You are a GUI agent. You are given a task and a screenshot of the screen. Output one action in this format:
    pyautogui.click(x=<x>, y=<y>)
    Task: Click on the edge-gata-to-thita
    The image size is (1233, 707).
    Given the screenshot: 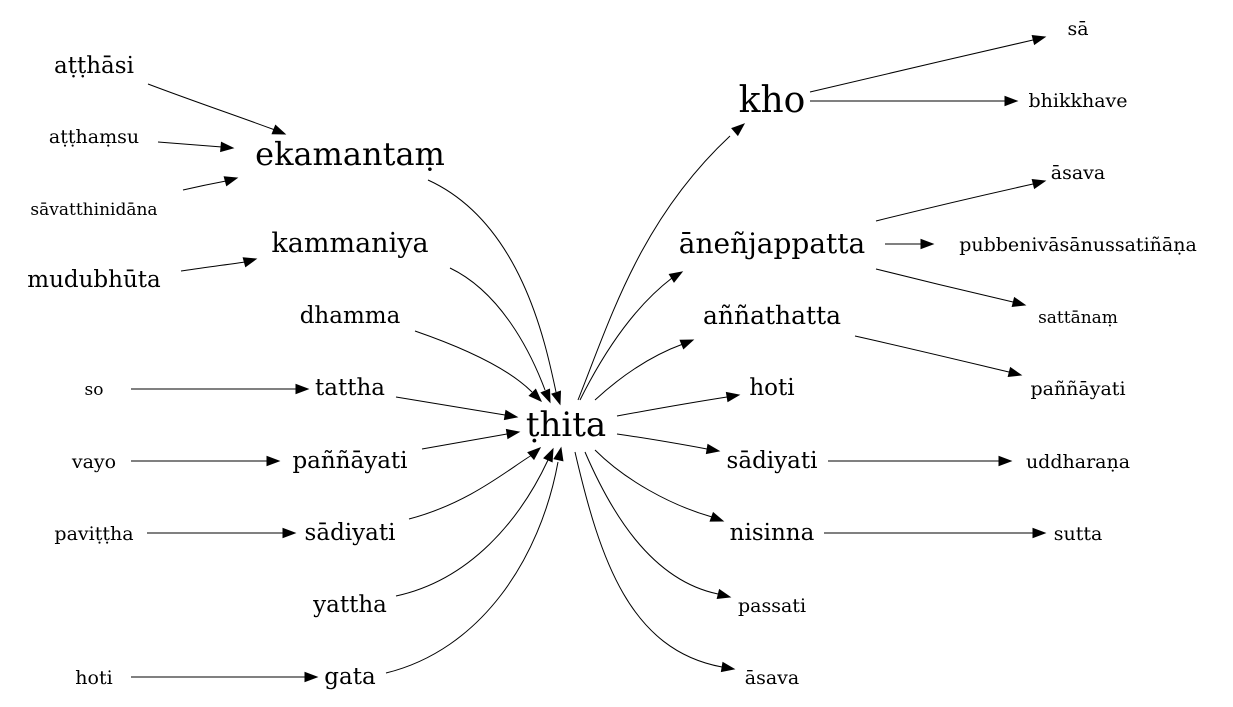 What is the action you would take?
    pyautogui.click(x=474, y=560)
    